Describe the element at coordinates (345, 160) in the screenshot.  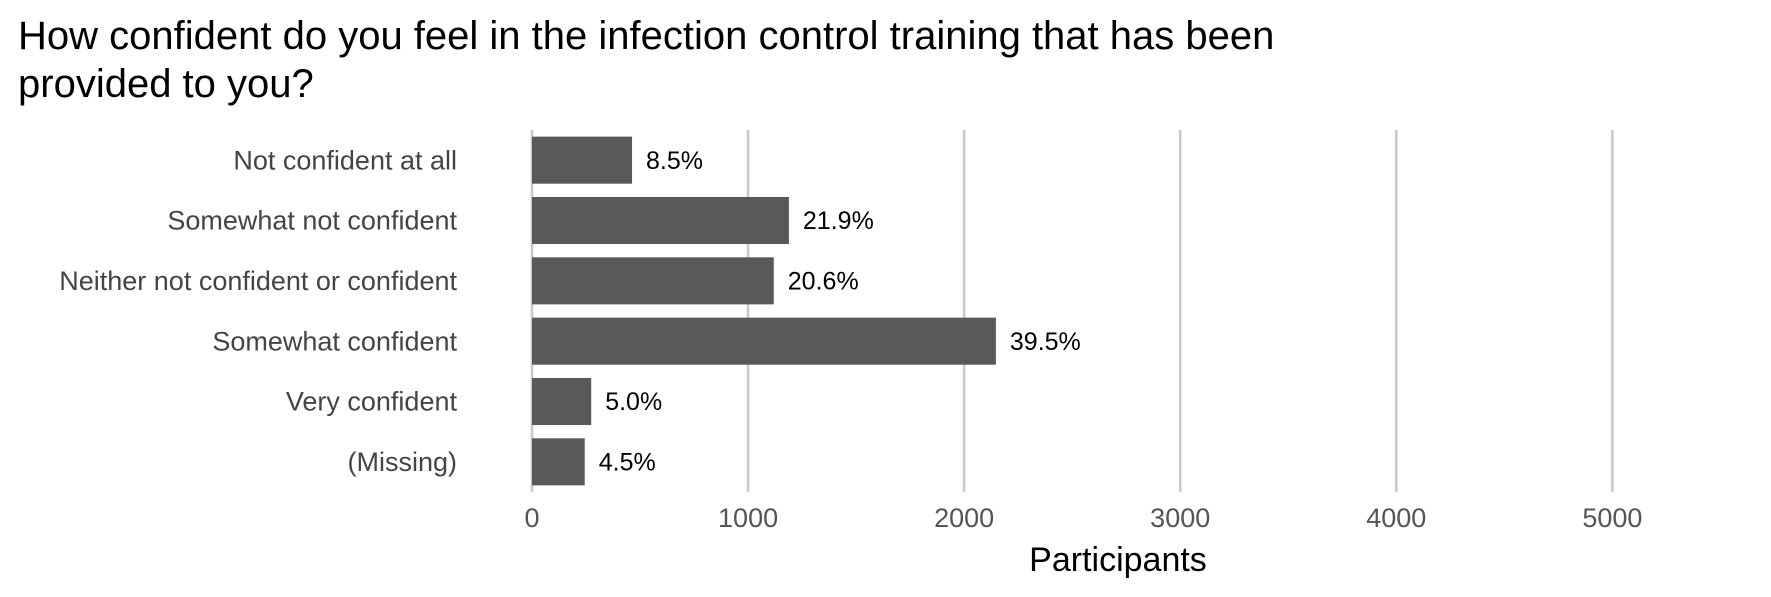
I see `y-tick-label: Not confident at all` at that location.